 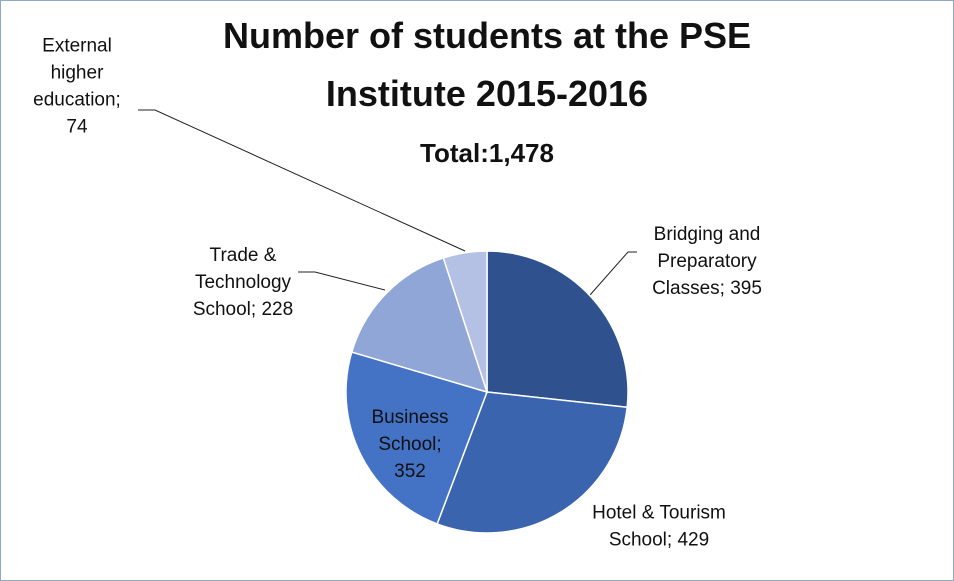 What do you see at coordinates (707, 261) in the screenshot?
I see `data-label: Bridging and Preparatory Classes; 395` at bounding box center [707, 261].